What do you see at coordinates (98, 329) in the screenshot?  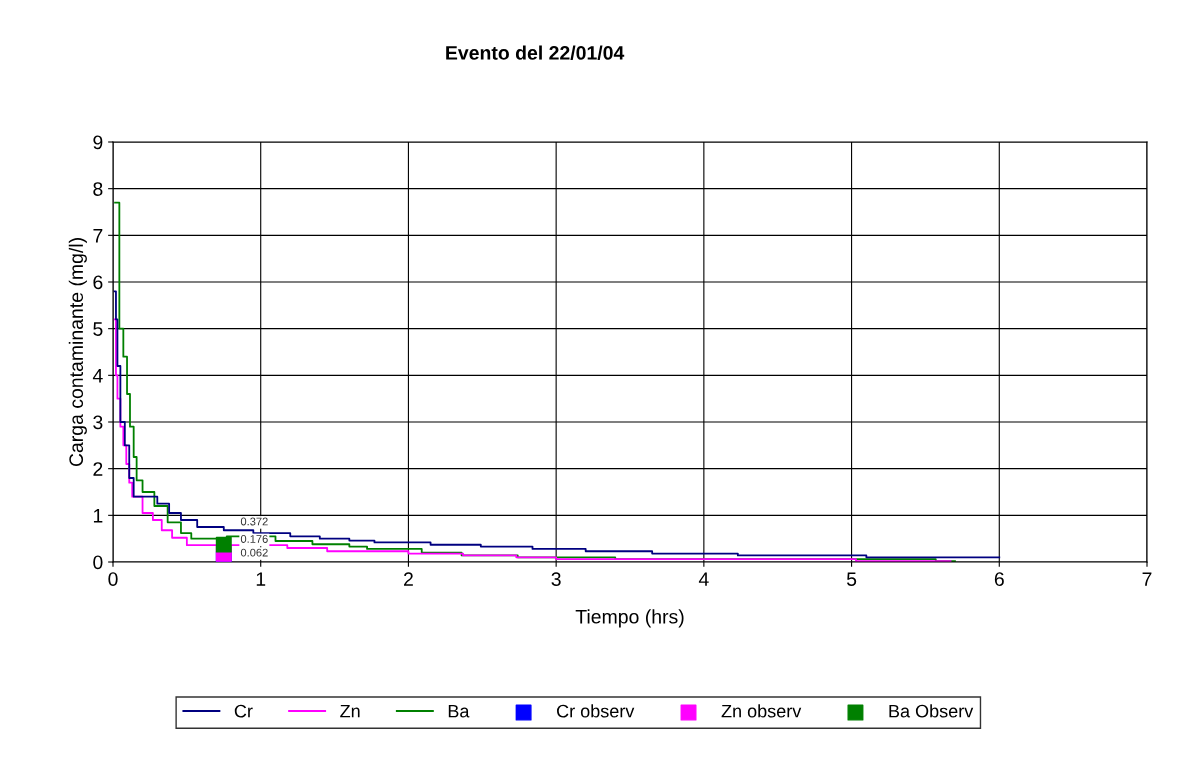 I see `y-tick-label: 5` at bounding box center [98, 329].